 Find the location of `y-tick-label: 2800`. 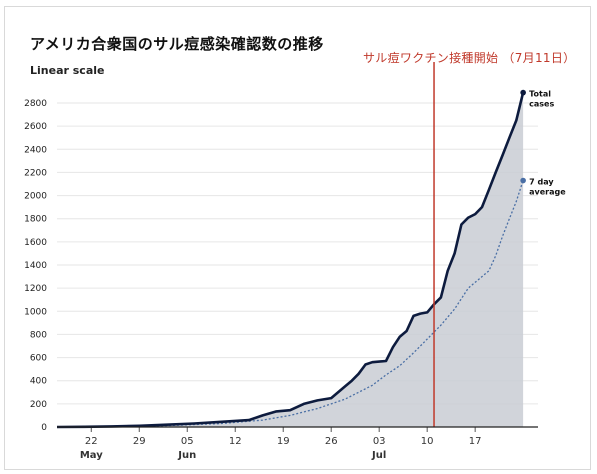

y-tick-label: 2800 is located at coordinates (35, 104).